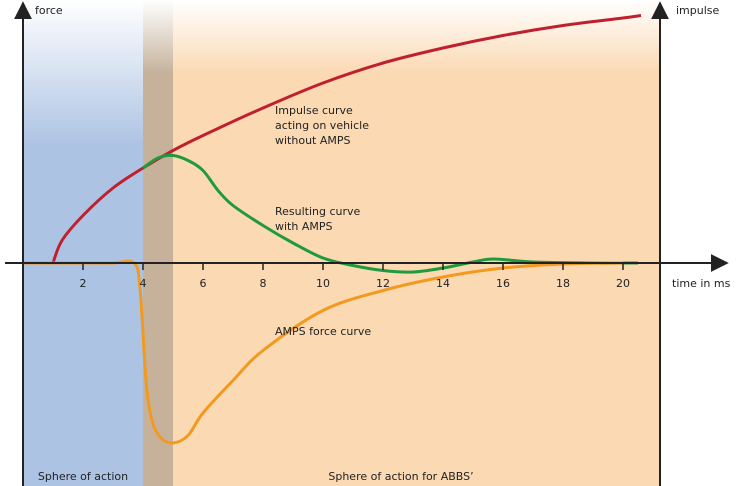 The height and width of the screenshot is (486, 741). I want to click on y2-axis-label: impulse, so click(698, 10).